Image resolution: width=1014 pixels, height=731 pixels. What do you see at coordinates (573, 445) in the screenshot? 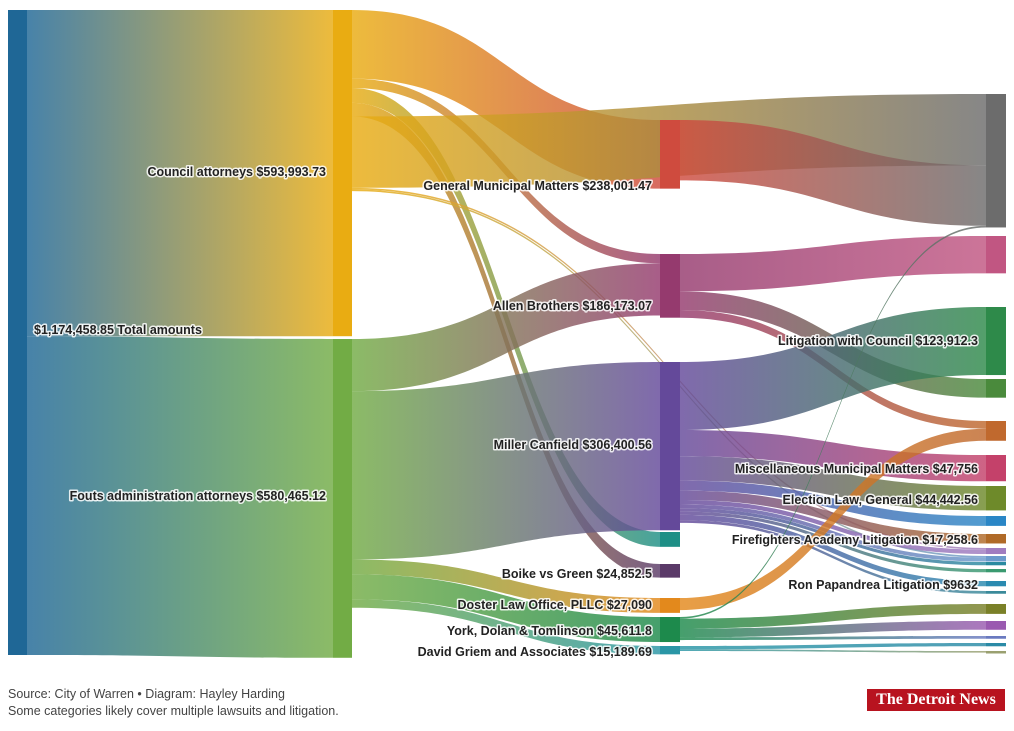
I see `node-label-miller: Miller Canfield $306,400.56` at bounding box center [573, 445].